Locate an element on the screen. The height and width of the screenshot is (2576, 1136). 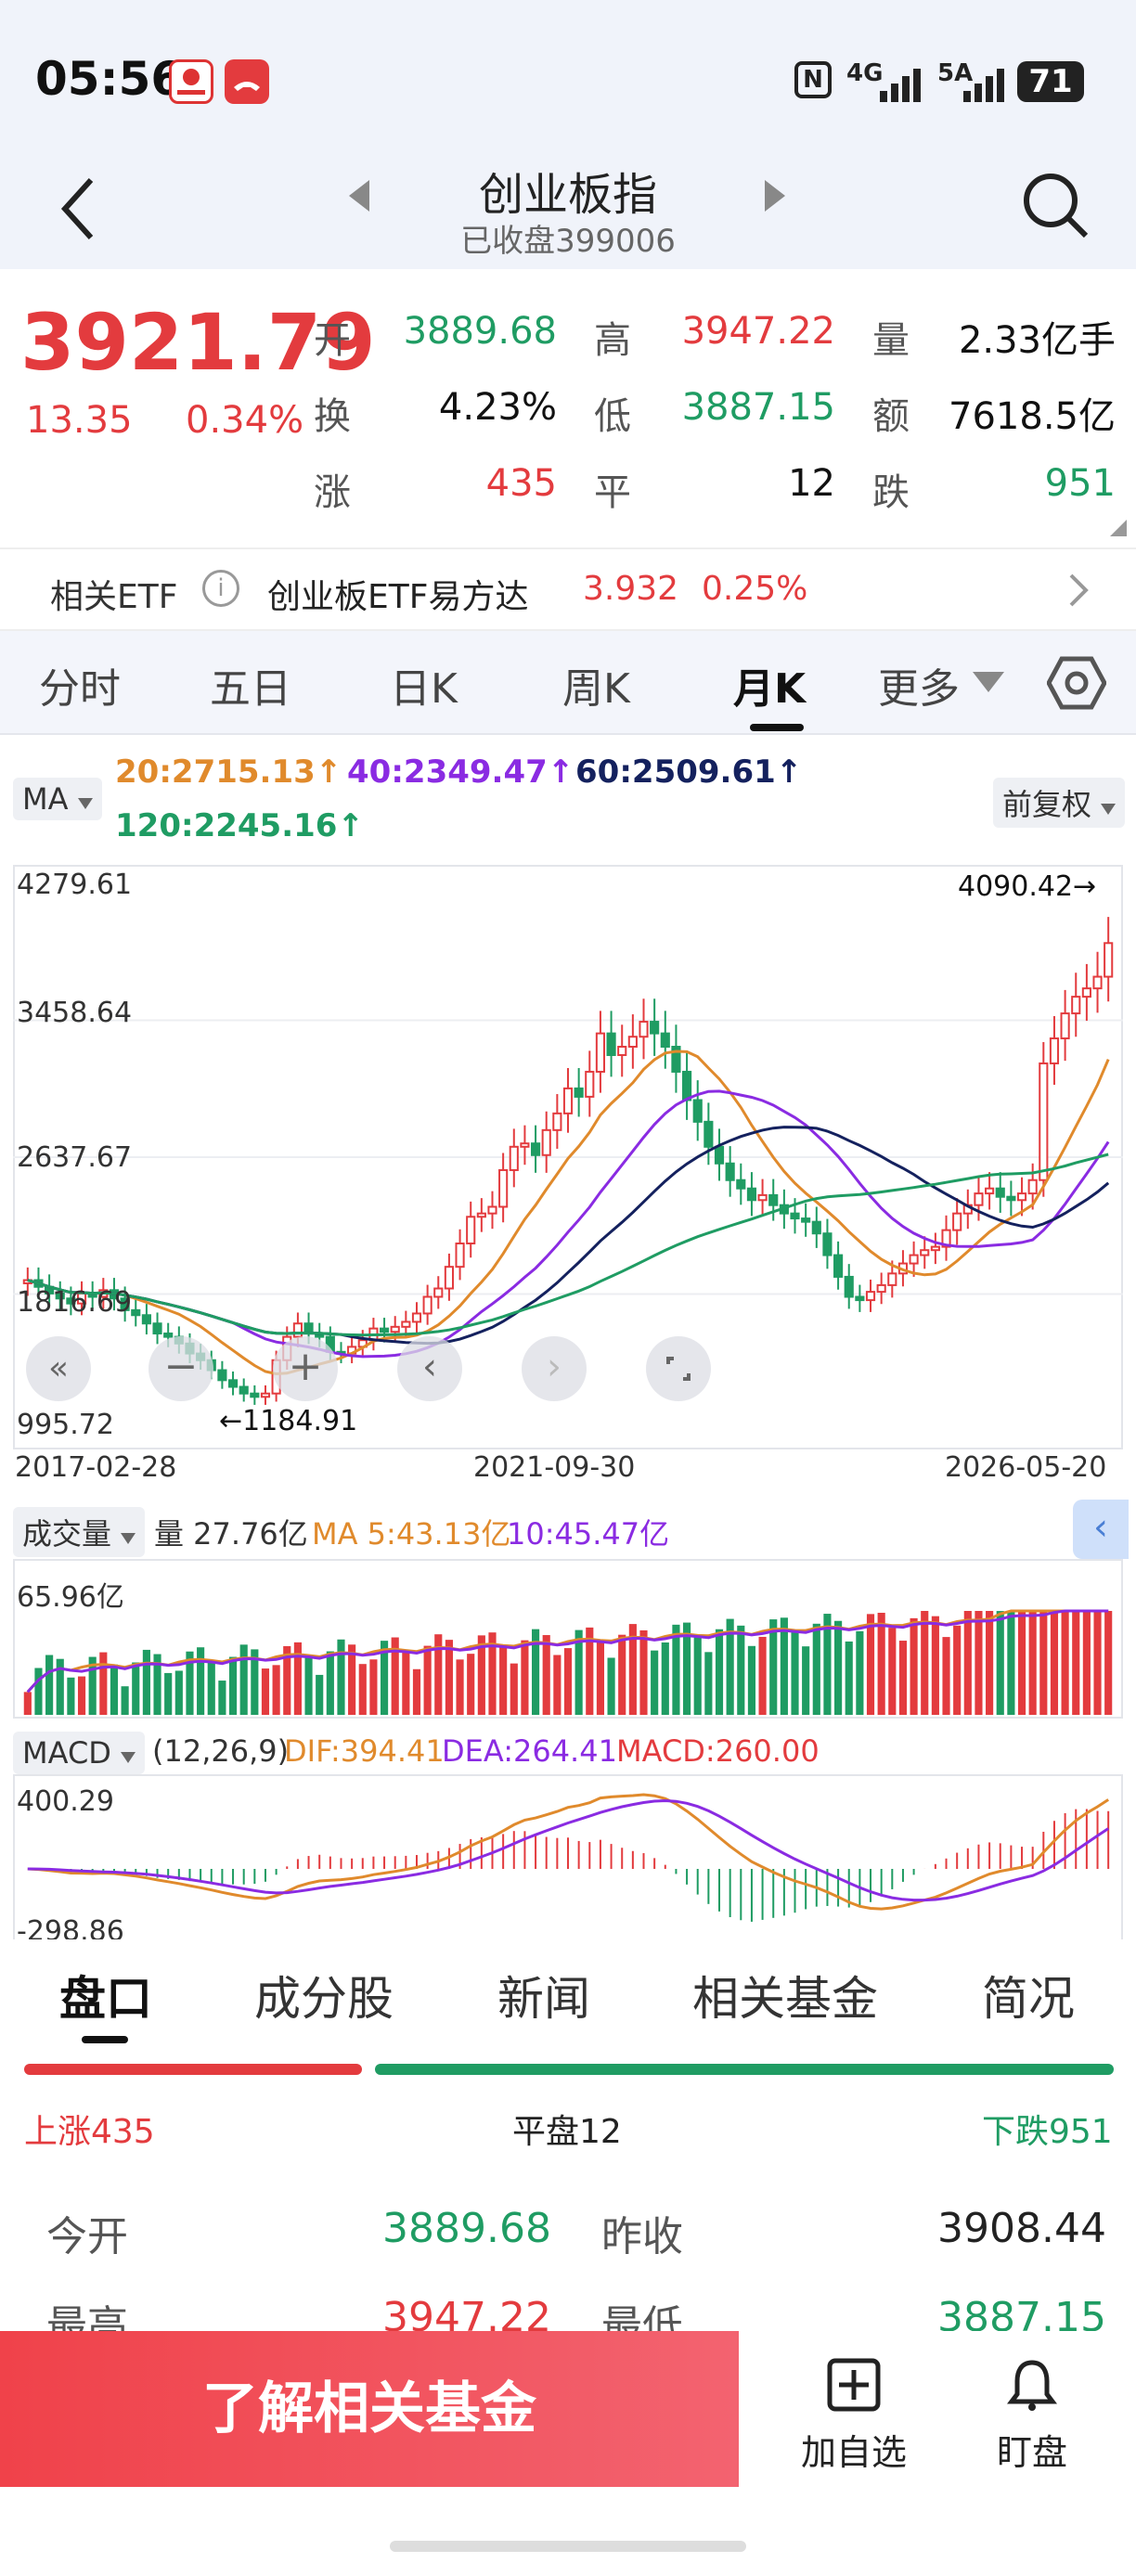
search-icon is located at coordinates (1054, 206).